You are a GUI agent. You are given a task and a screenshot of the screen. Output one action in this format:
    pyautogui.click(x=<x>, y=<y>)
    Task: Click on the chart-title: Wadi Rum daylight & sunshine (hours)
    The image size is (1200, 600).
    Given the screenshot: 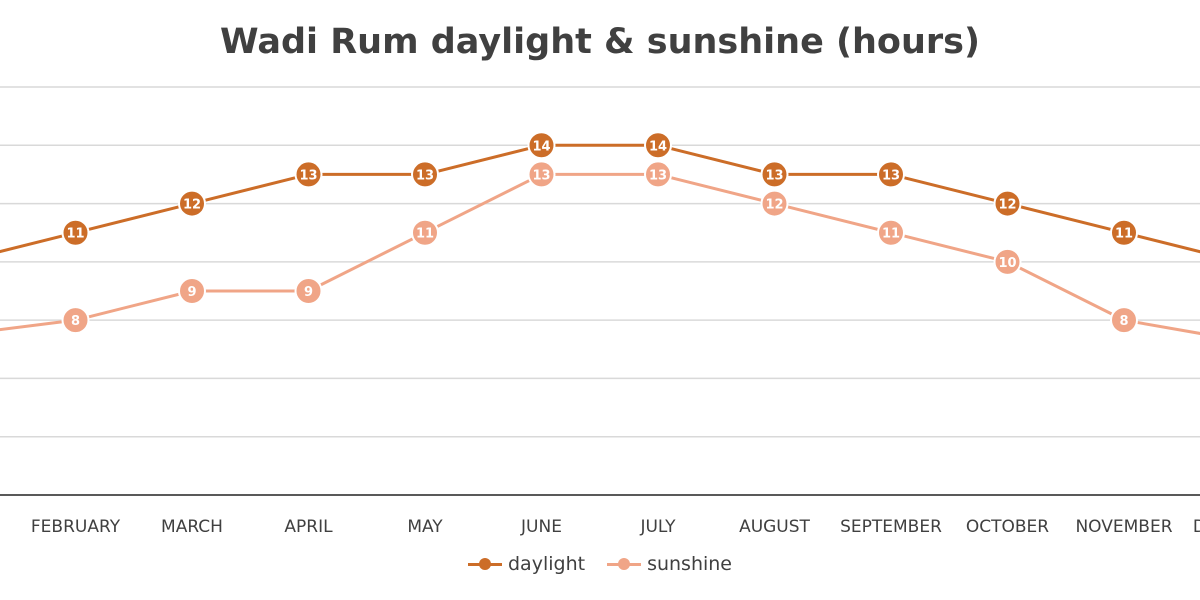 What is the action you would take?
    pyautogui.click(x=600, y=42)
    